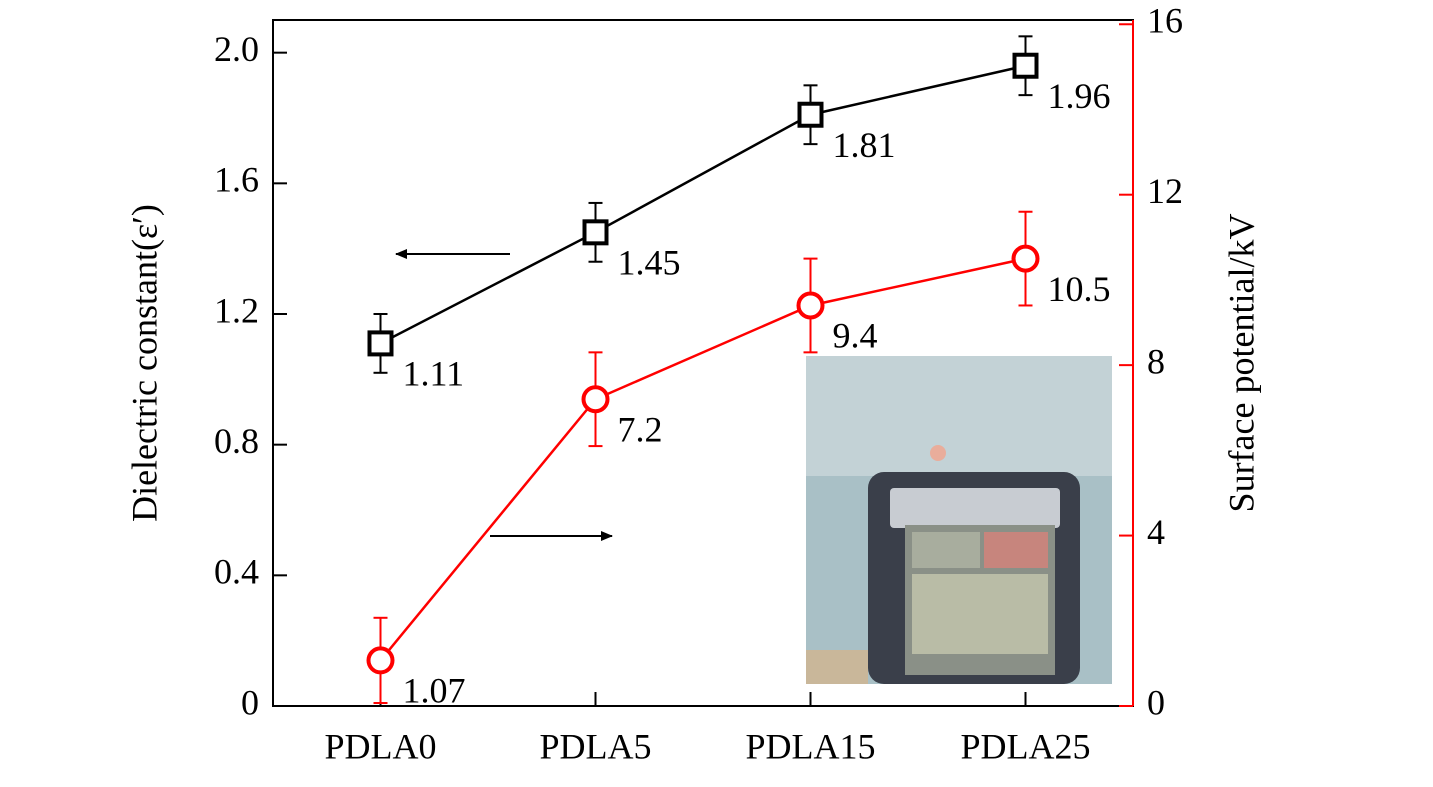 Image resolution: width=1433 pixels, height=787 pixels. Describe the element at coordinates (810, 746) in the screenshot. I see `x-tick-label: PDLA15` at that location.